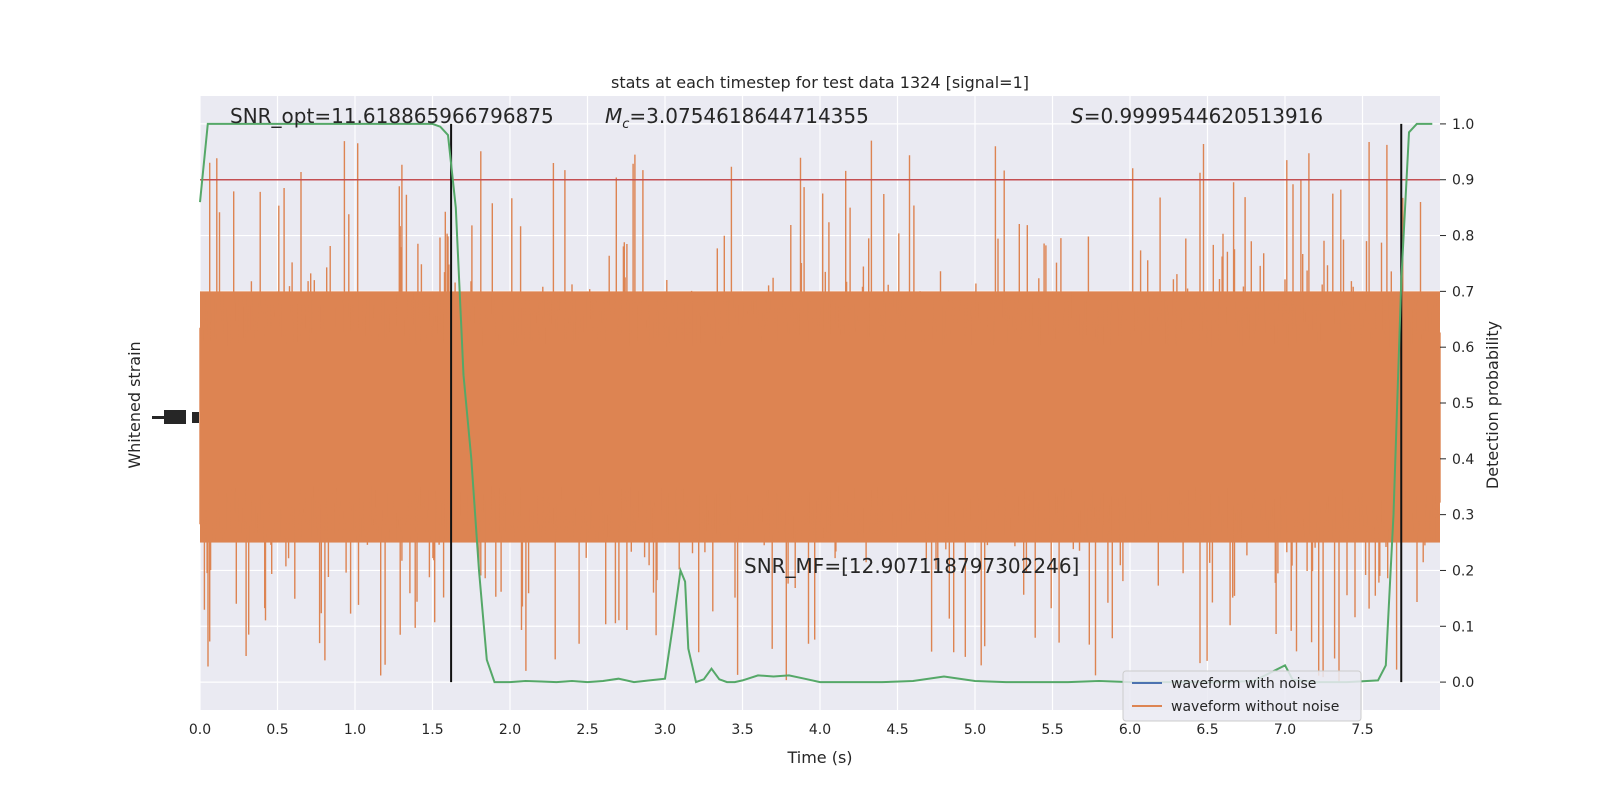 This screenshot has width=1600, height=800. I want to click on x-tick-label-7: 3.5, so click(742, 730).